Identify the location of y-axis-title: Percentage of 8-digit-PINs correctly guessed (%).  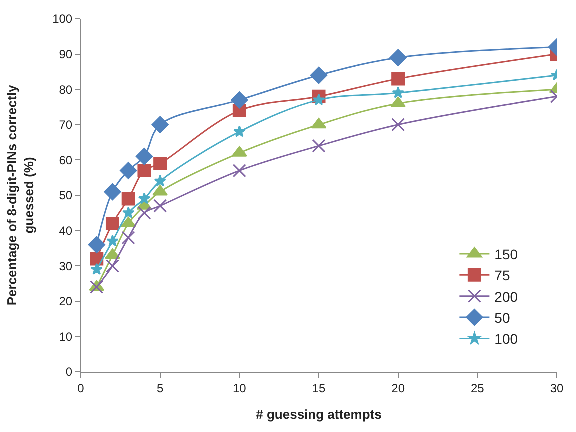
(20, 195).